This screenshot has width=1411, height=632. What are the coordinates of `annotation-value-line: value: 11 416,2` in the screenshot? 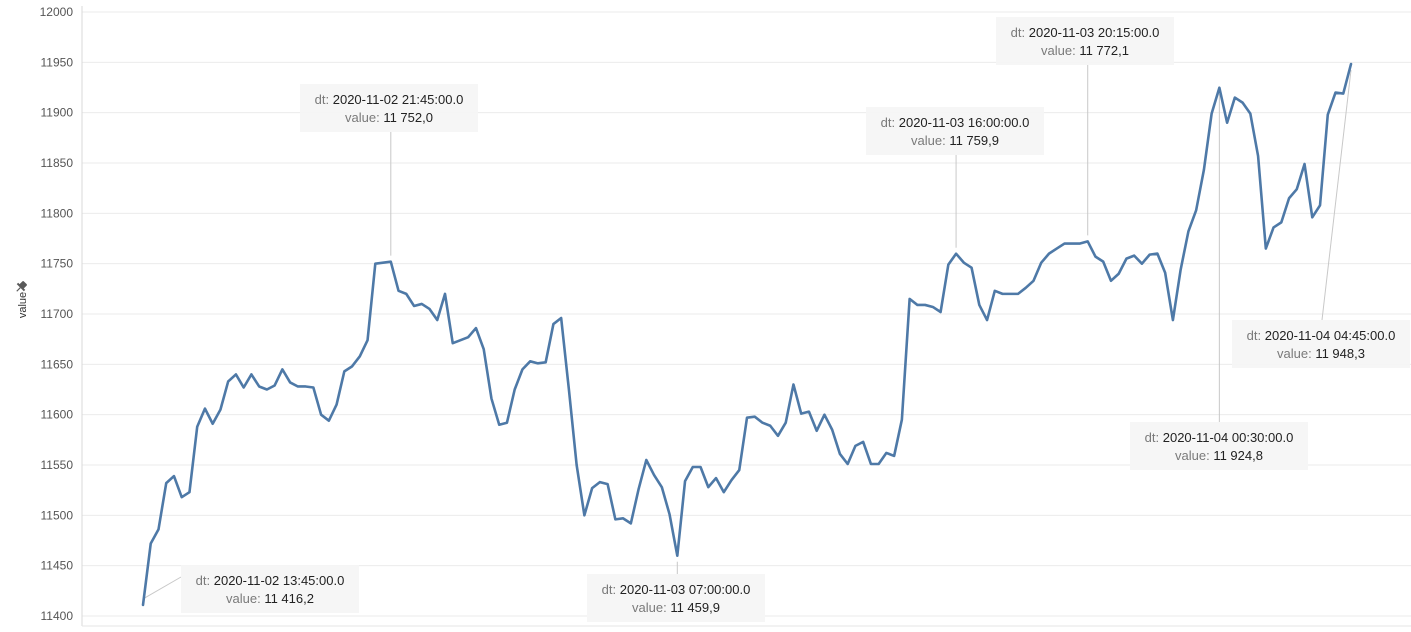 It's located at (270, 598).